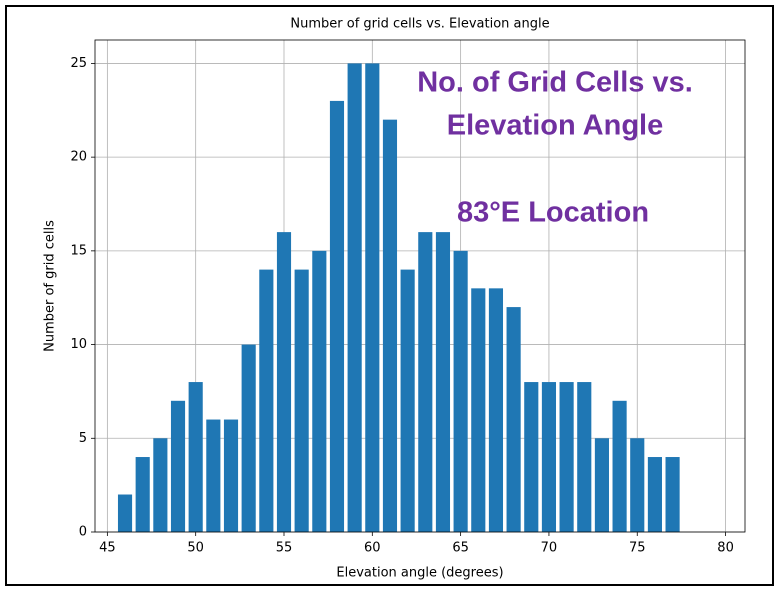  Describe the element at coordinates (107, 548) in the screenshot. I see `x-tick-label: 45` at that location.